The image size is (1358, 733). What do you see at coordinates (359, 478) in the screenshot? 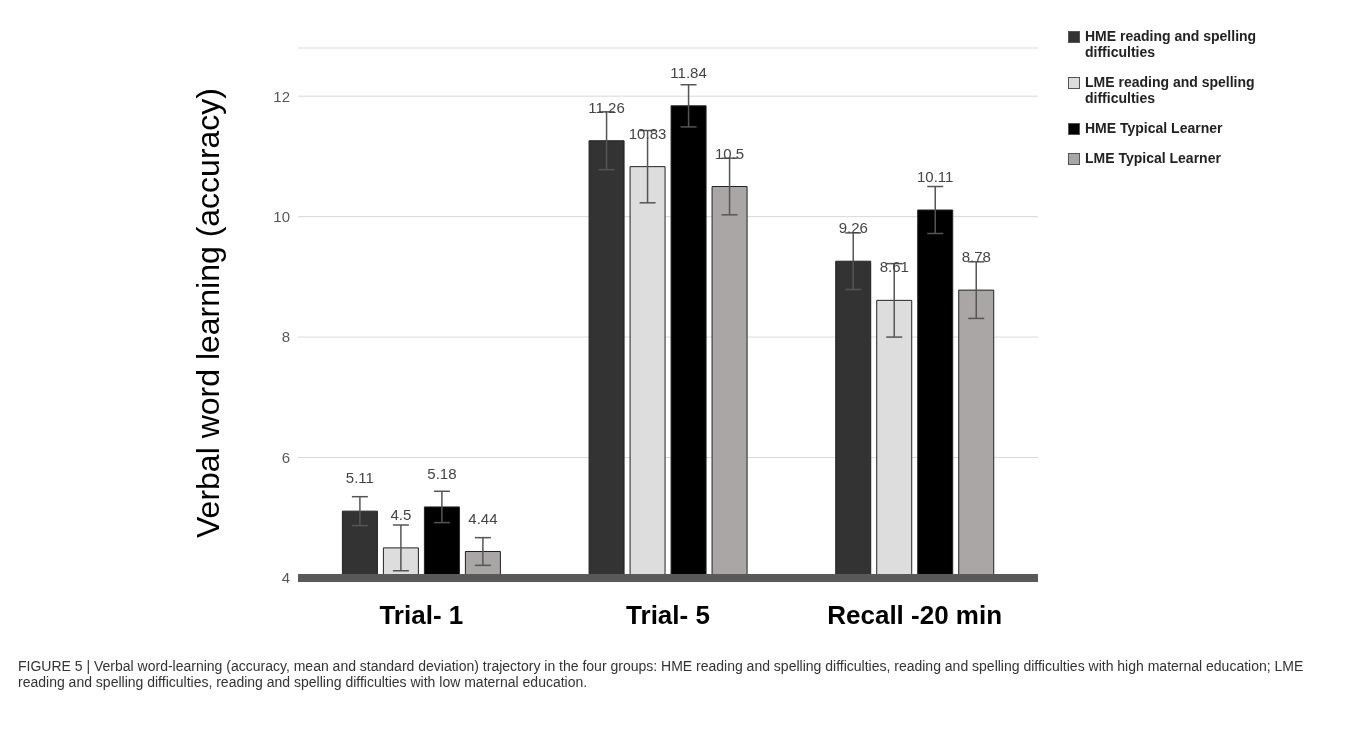
I see `data-label: 5.11` at bounding box center [359, 478].